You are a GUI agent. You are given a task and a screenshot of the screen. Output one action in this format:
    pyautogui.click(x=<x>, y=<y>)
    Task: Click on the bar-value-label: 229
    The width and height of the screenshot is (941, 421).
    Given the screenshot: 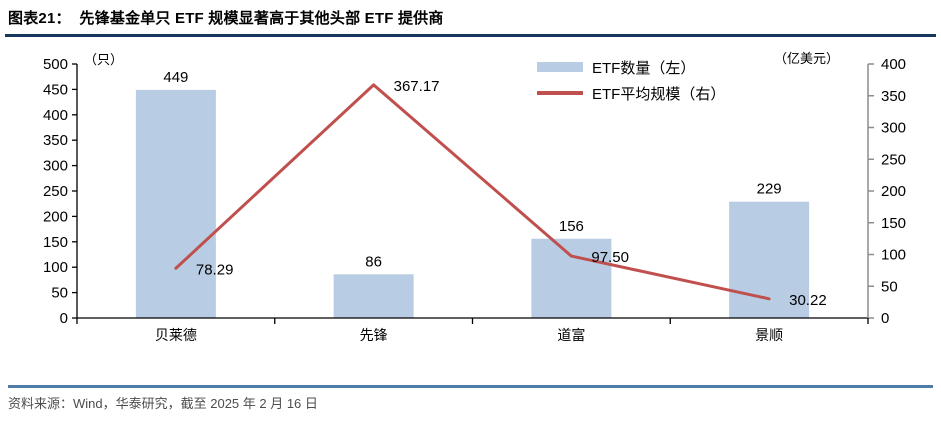 What is the action you would take?
    pyautogui.click(x=769, y=189)
    